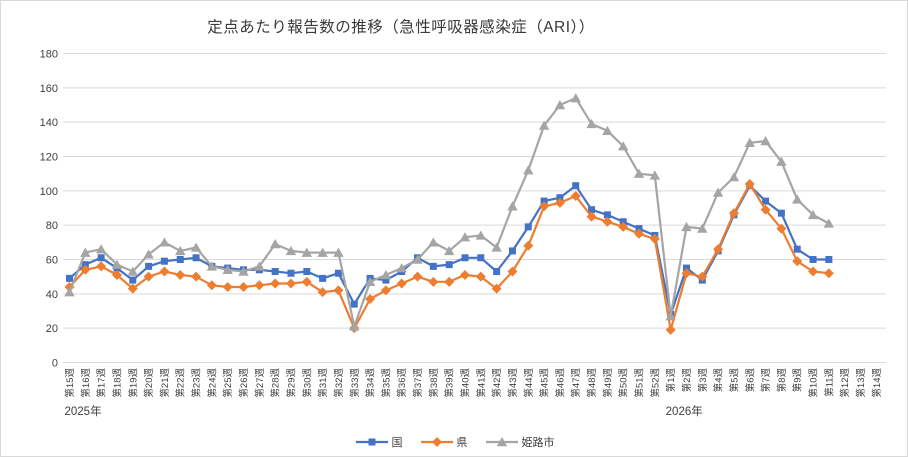 The width and height of the screenshot is (908, 457). What do you see at coordinates (307, 383) in the screenshot?
I see `x-tick-16: 第30週` at bounding box center [307, 383].